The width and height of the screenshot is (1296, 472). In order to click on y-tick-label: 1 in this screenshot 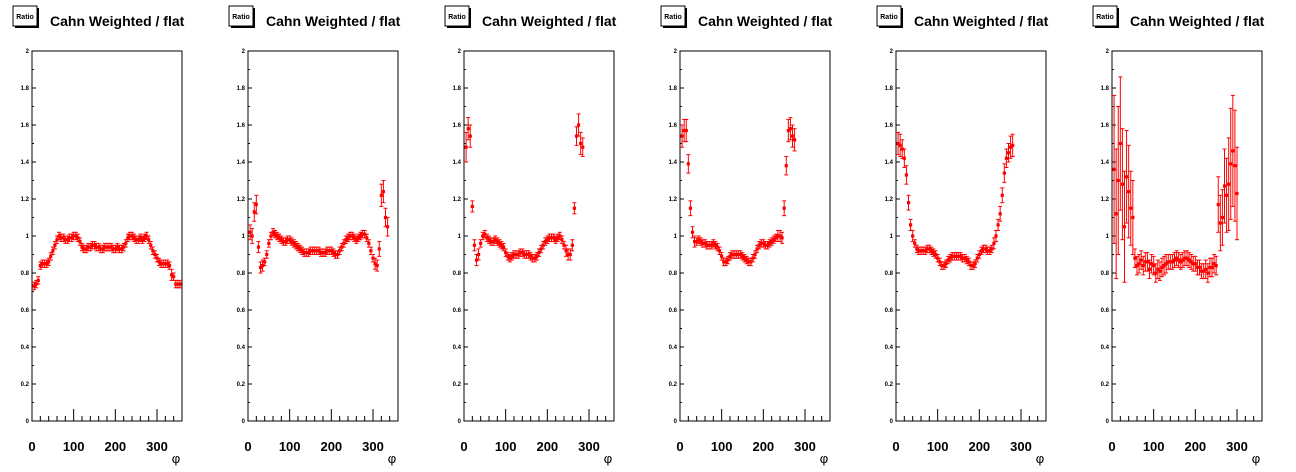, I will do `click(892, 237)`.